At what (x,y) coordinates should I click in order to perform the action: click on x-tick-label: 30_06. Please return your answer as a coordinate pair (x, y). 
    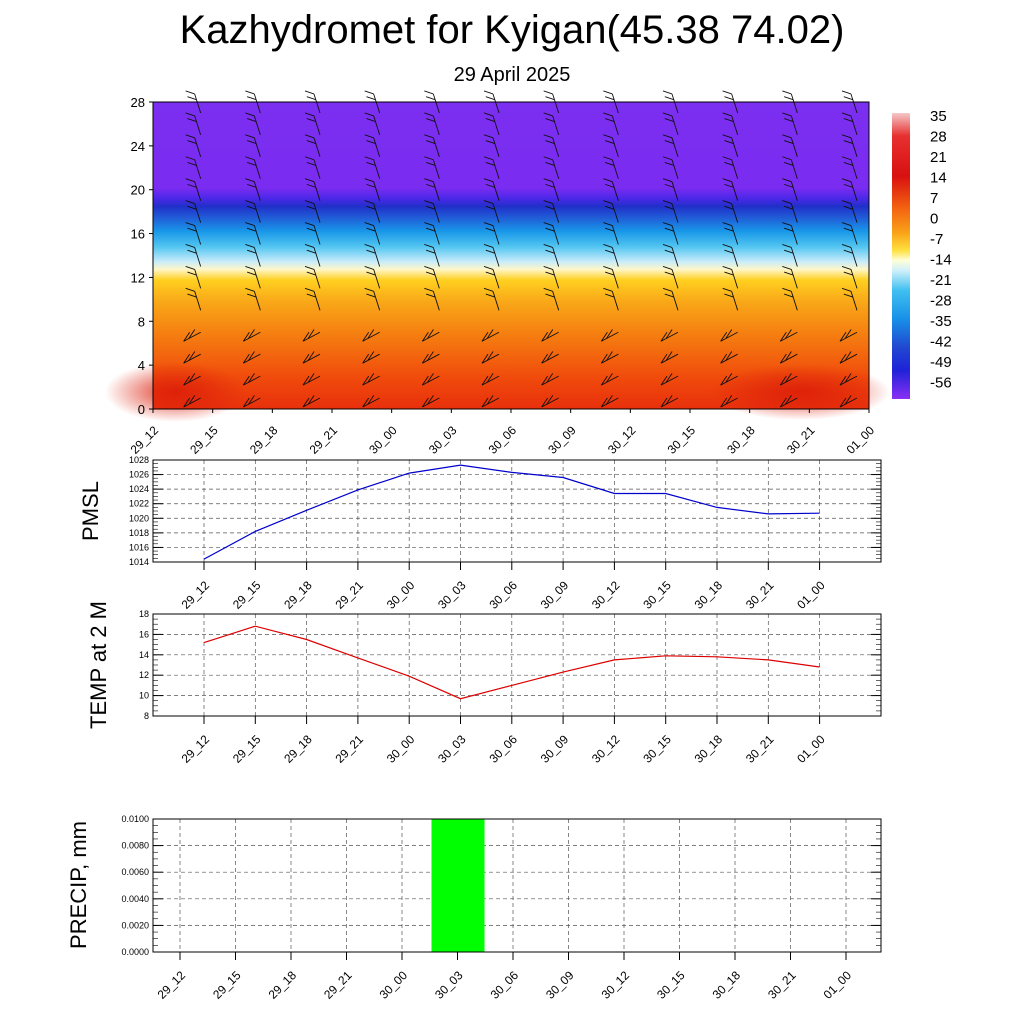
    Looking at the image, I should click on (503, 595).